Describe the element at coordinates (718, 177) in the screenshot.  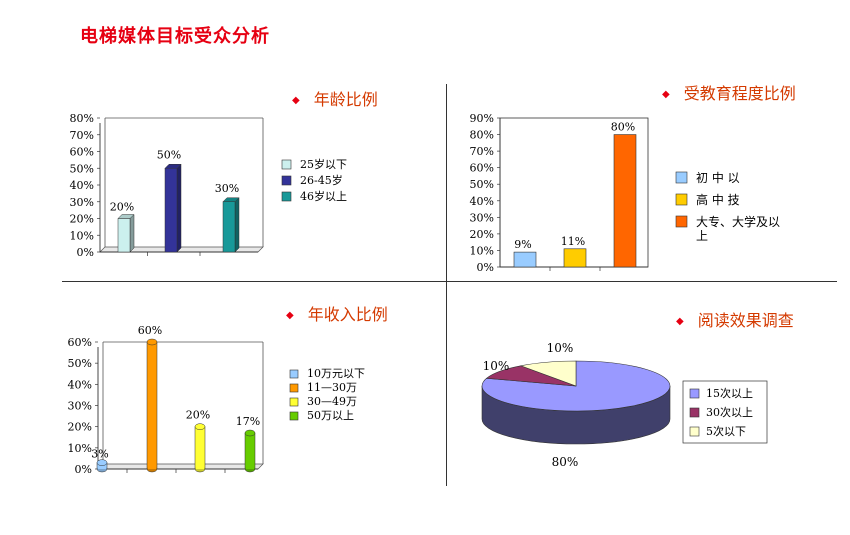
I see `legend-label: 初 中 以` at that location.